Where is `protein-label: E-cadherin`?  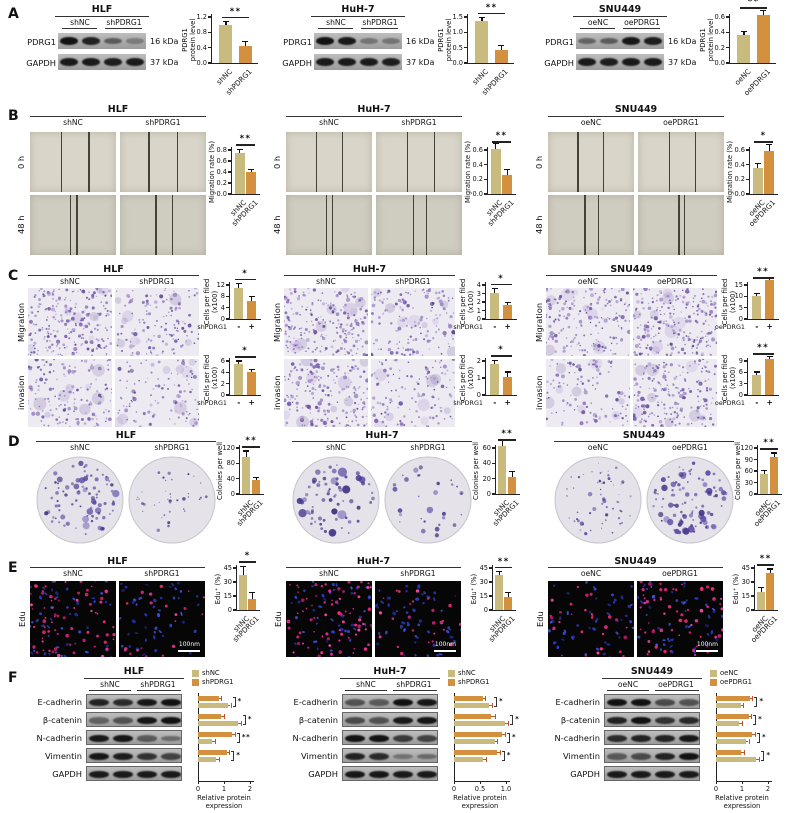
protein-label: E-cadherin is located at coordinates (316, 702).